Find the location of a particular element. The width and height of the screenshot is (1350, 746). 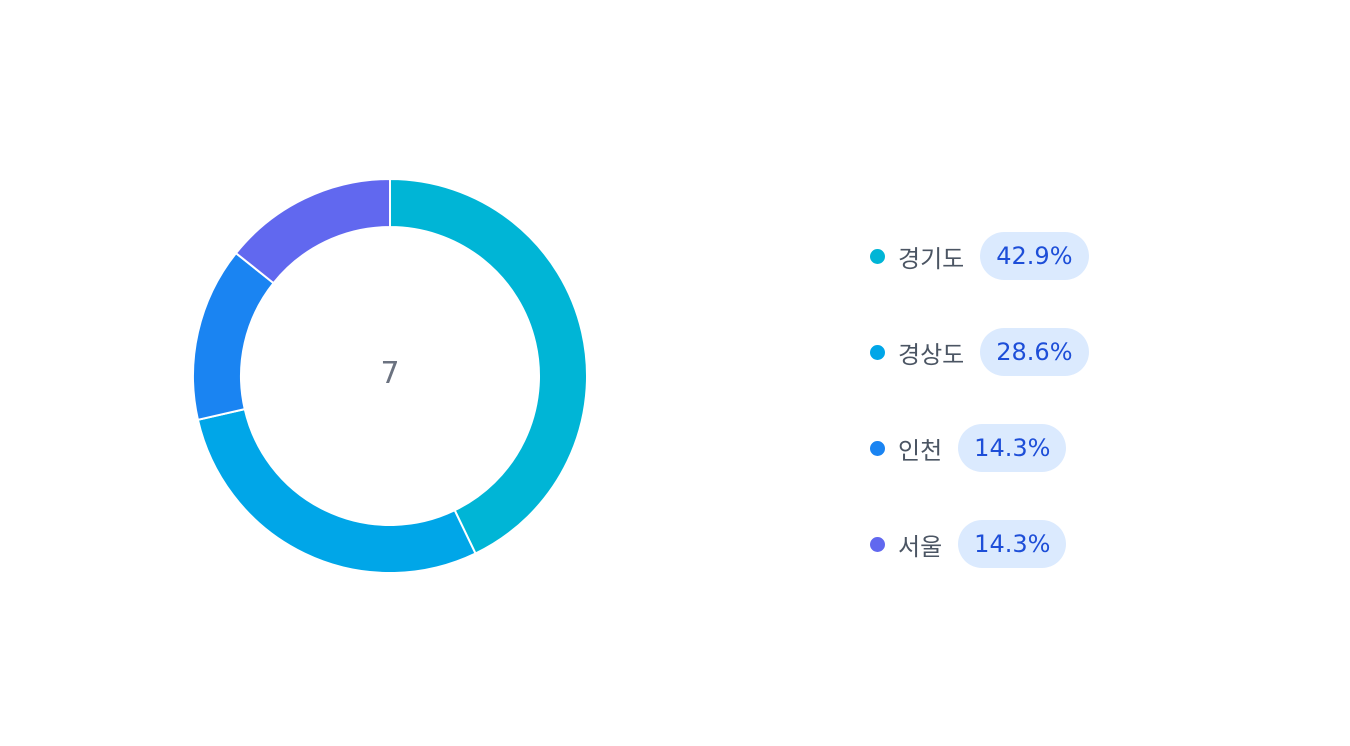

legend-item: 인천 14.3% is located at coordinates (979, 448).